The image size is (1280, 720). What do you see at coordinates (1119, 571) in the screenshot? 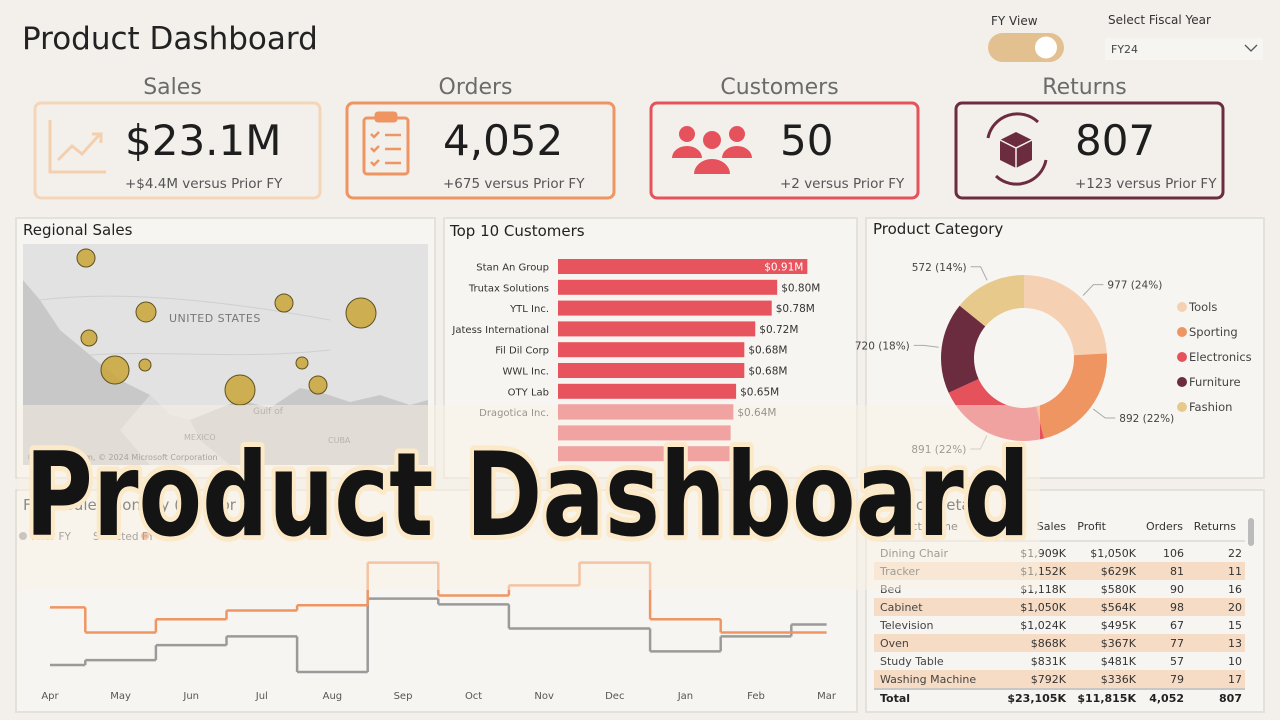
I see `table-cell: $629K` at bounding box center [1119, 571].